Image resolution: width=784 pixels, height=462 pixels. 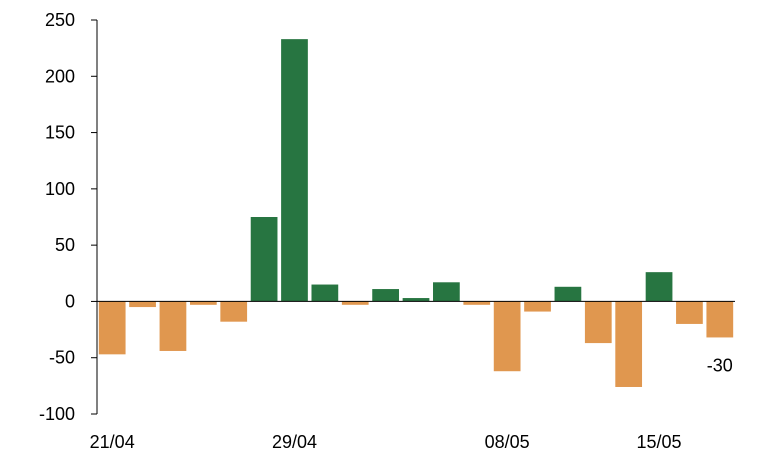 What do you see at coordinates (62, 358) in the screenshot?
I see `y-tick-label: -50` at bounding box center [62, 358].